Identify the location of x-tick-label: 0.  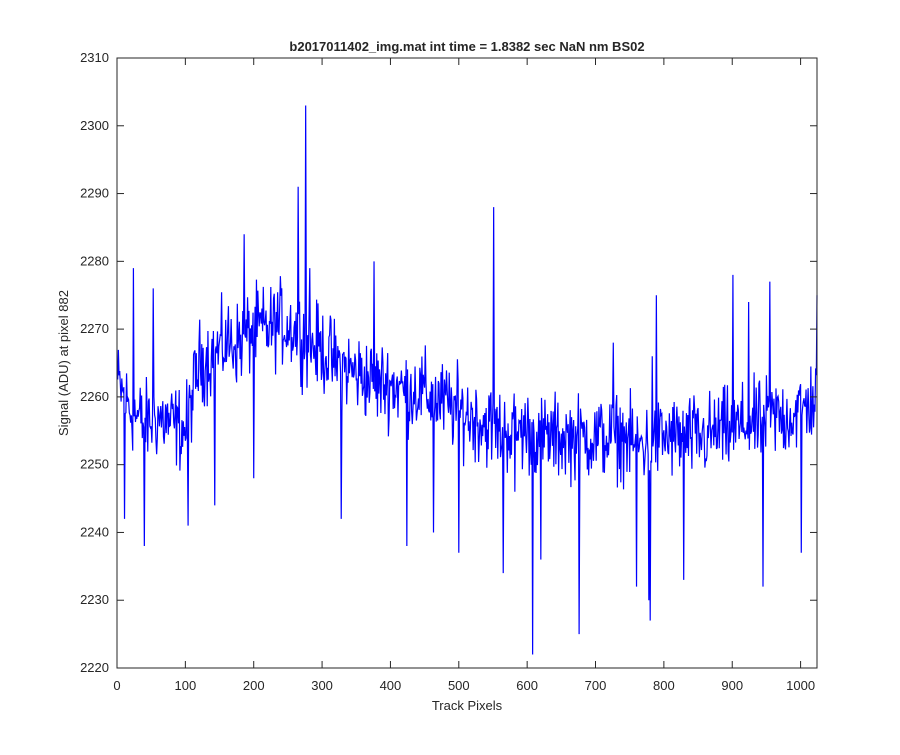
(116, 685).